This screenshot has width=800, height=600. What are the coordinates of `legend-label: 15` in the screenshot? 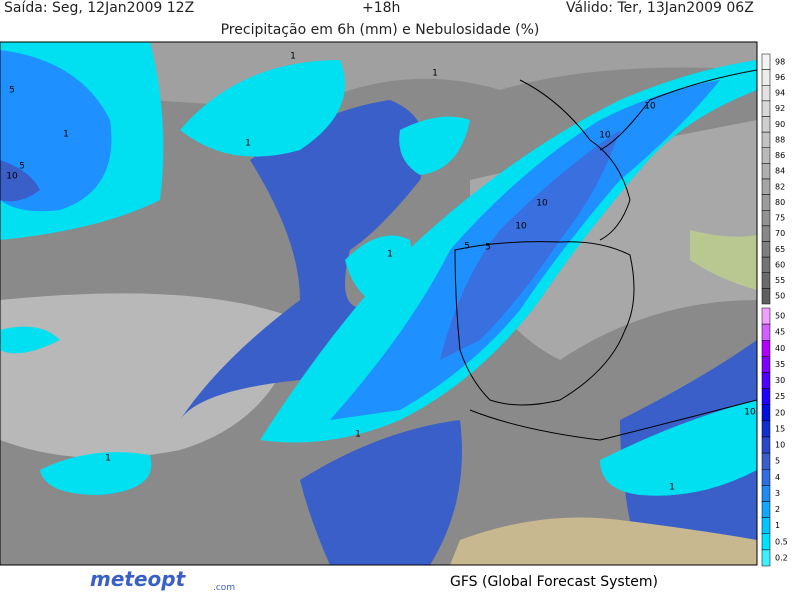 It's located at (780, 428).